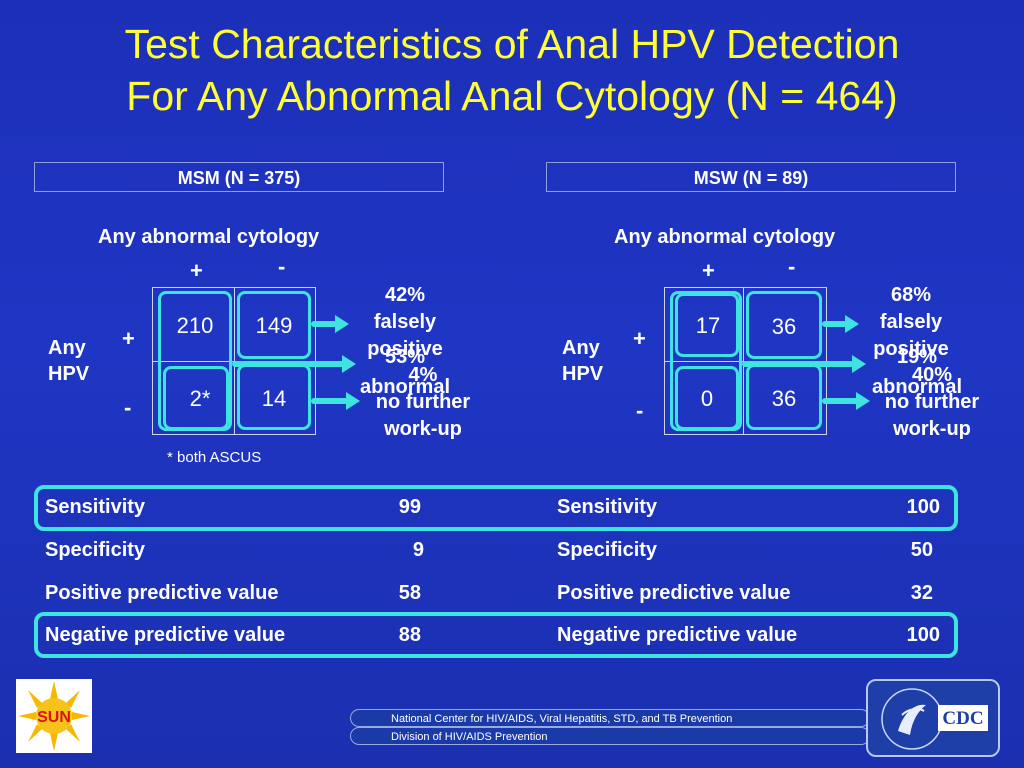 This screenshot has height=768, width=1024. Describe the element at coordinates (200, 398) in the screenshot. I see `msm-cell-fn: 2*` at that location.